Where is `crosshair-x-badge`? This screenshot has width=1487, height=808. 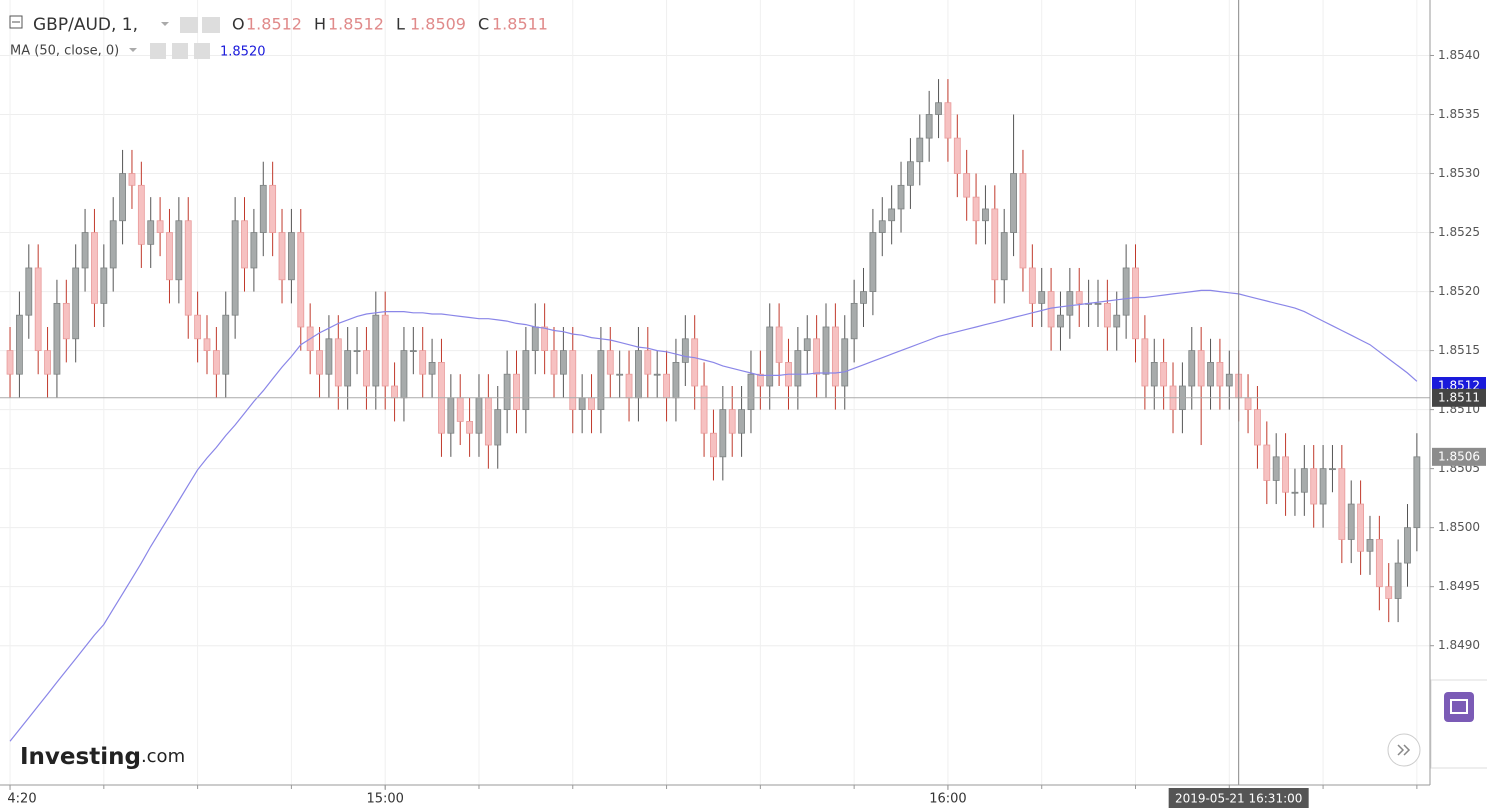 crosshair-x-badge is located at coordinates (1238, 798).